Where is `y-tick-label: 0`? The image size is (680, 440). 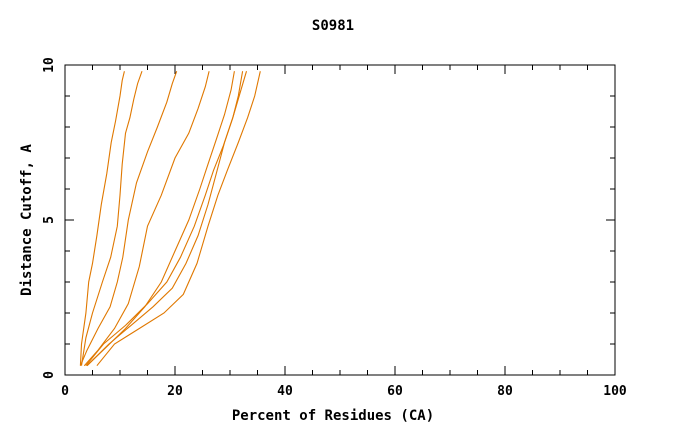
y-tick-label: 0 is located at coordinates (49, 375).